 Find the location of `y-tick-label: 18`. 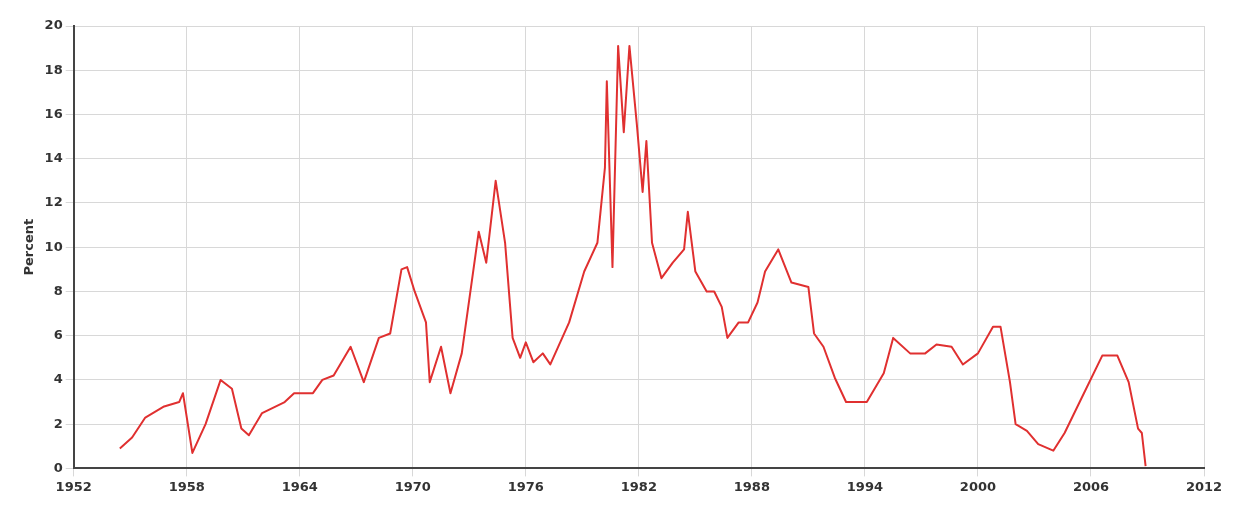

y-tick-label: 18 is located at coordinates (53, 69).